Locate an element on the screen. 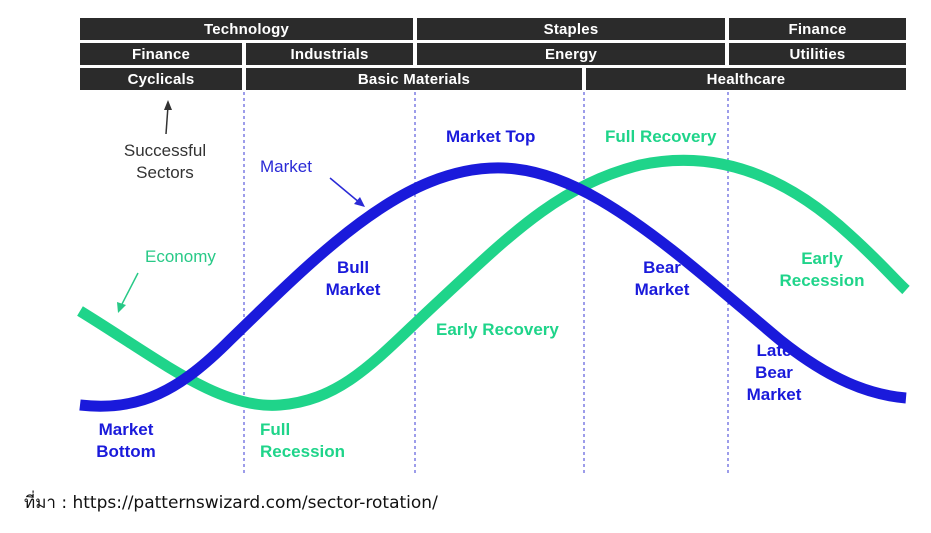 The width and height of the screenshot is (931, 533). full-recovery-label: Full Recovery is located at coordinates (661, 136).